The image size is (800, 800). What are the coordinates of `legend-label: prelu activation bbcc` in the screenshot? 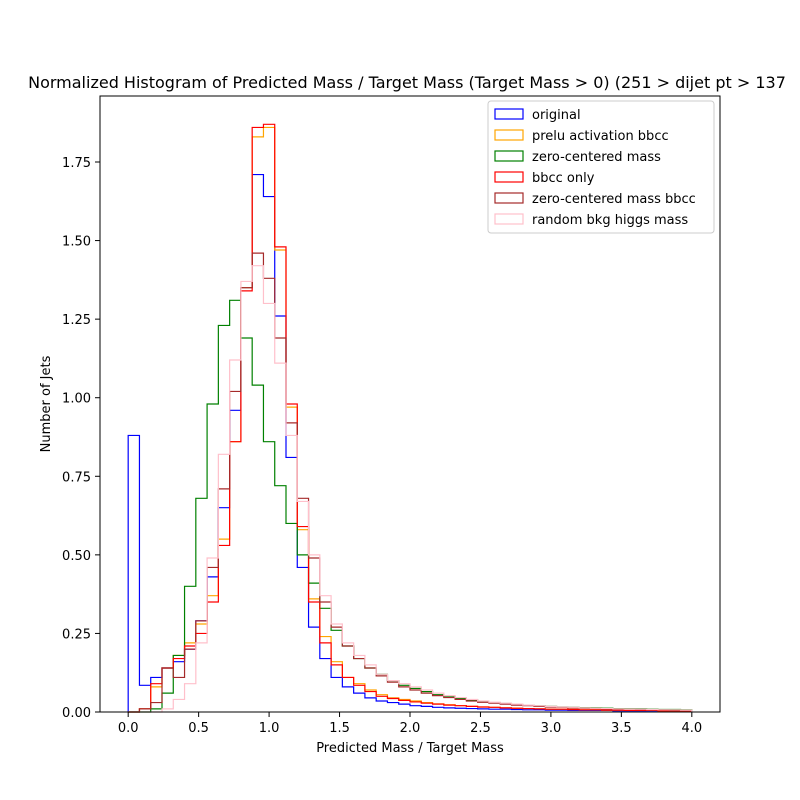 It's located at (600, 136).